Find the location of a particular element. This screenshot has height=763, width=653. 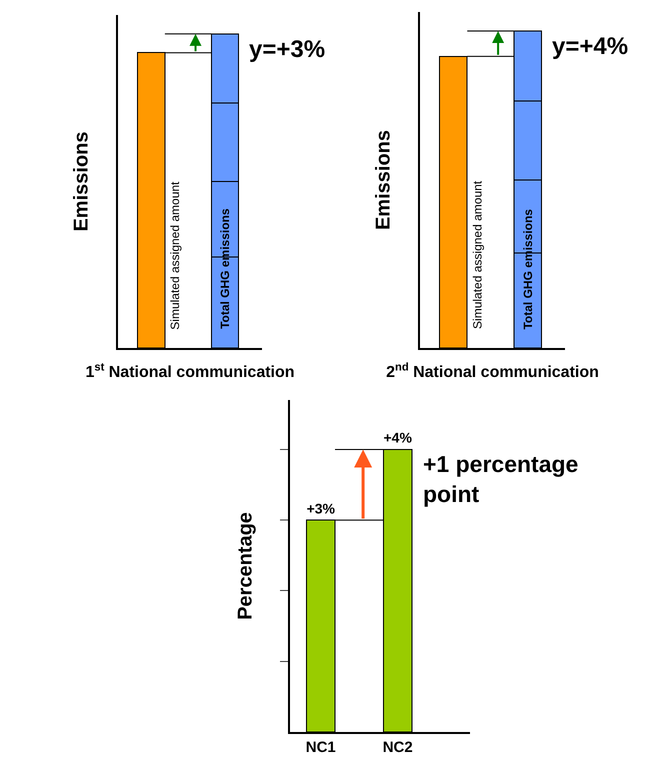

annotation: +1 percentage point is located at coordinates (500, 479).